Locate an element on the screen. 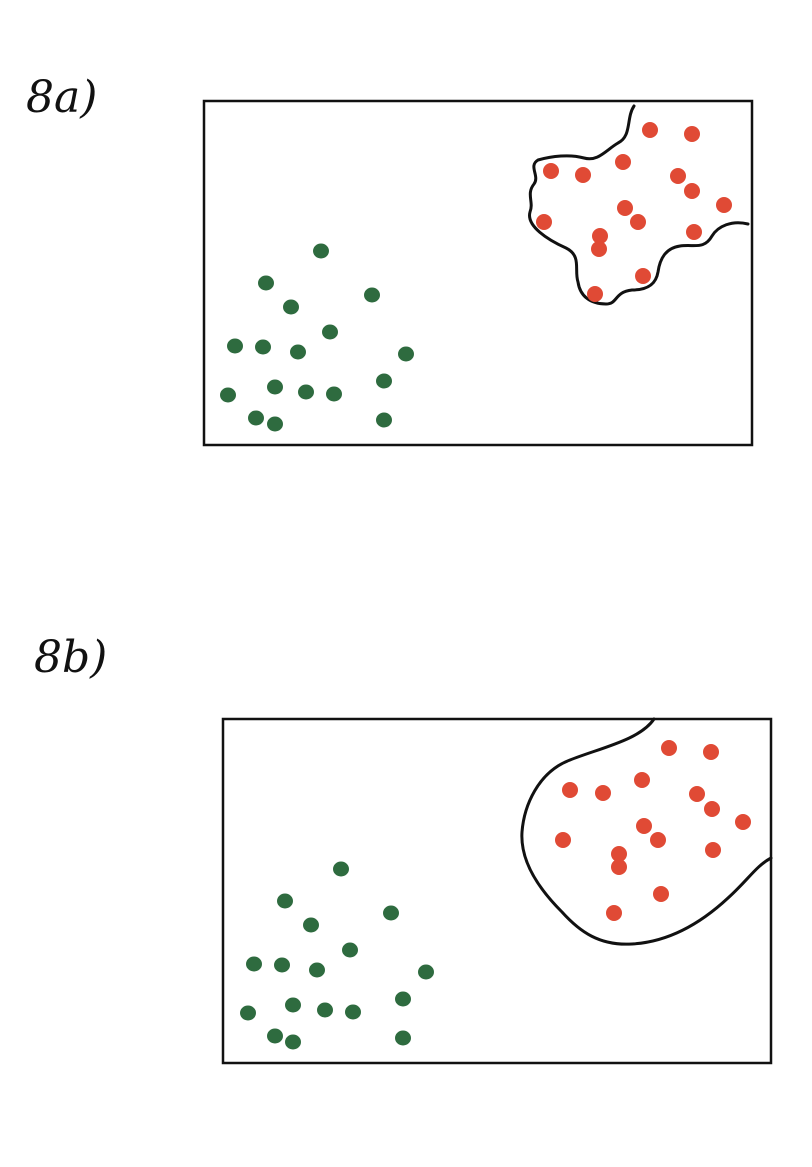 The image size is (812, 1167). panel-b-label: 8b) is located at coordinates (70, 657).